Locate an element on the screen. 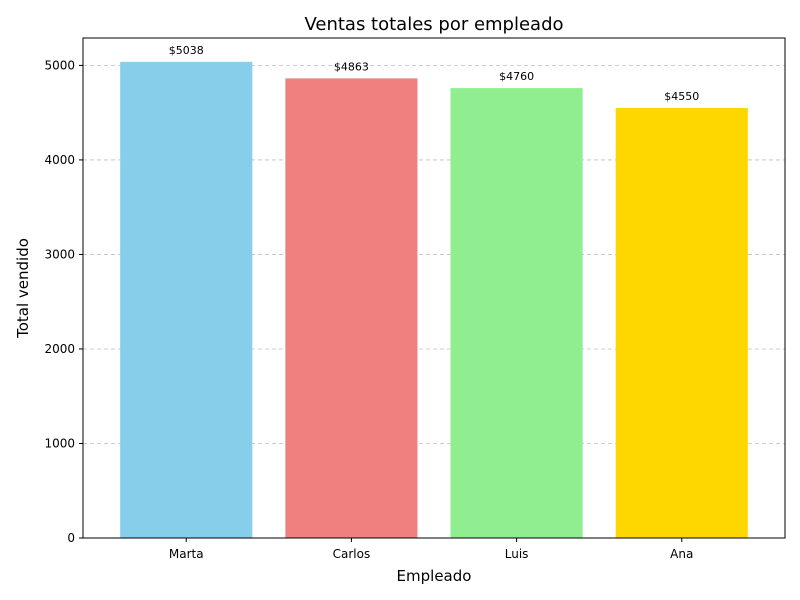 Image resolution: width=800 pixels, height=600 pixels. y-tick-label: 3000 is located at coordinates (59, 254).